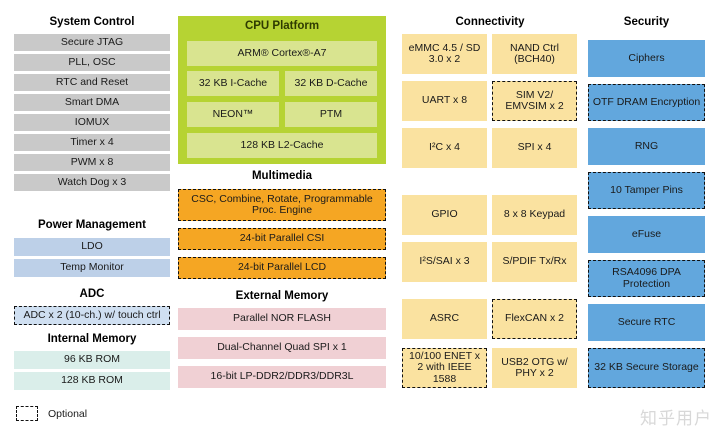  I want to click on block-label: eFuse, so click(646, 233).